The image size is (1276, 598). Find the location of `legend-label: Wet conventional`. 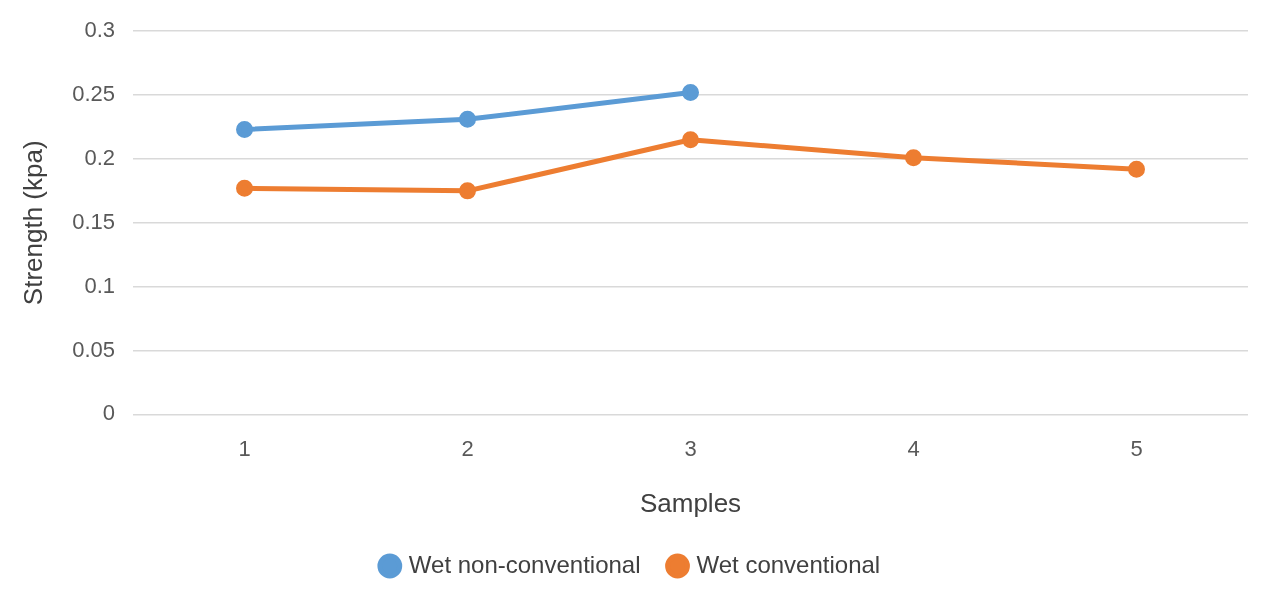

legend-label: Wet conventional is located at coordinates (788, 564).